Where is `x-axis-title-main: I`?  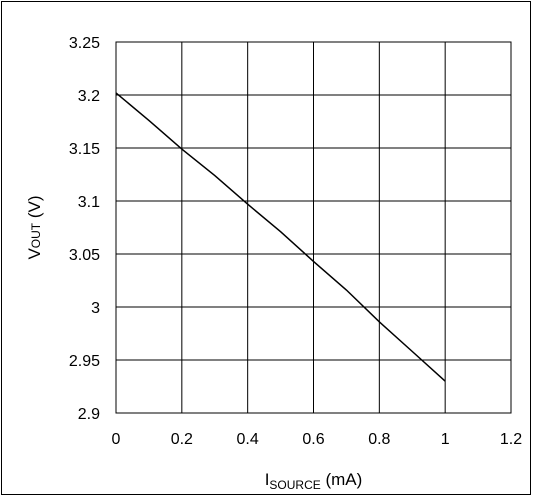
x-axis-title-main: I is located at coordinates (267, 479).